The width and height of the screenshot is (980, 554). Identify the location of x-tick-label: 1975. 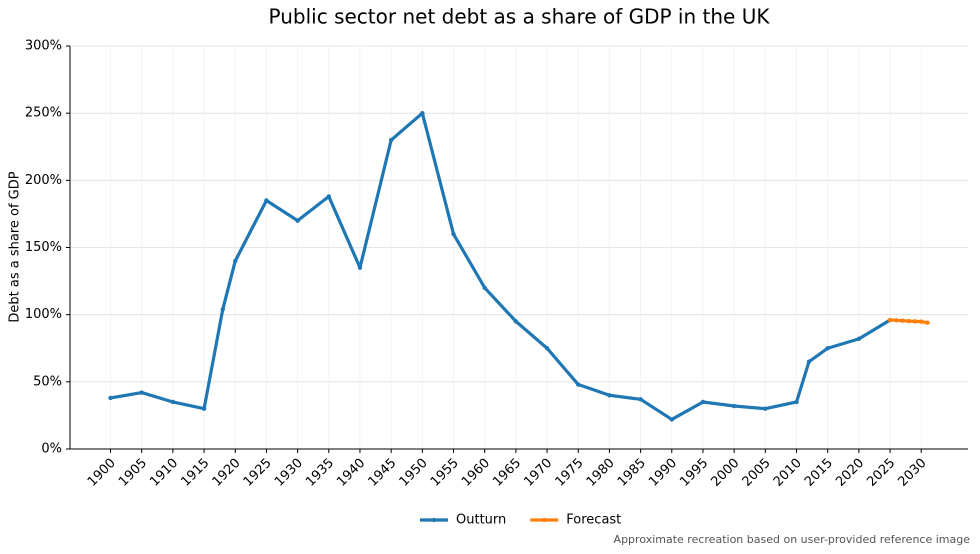
(570, 473).